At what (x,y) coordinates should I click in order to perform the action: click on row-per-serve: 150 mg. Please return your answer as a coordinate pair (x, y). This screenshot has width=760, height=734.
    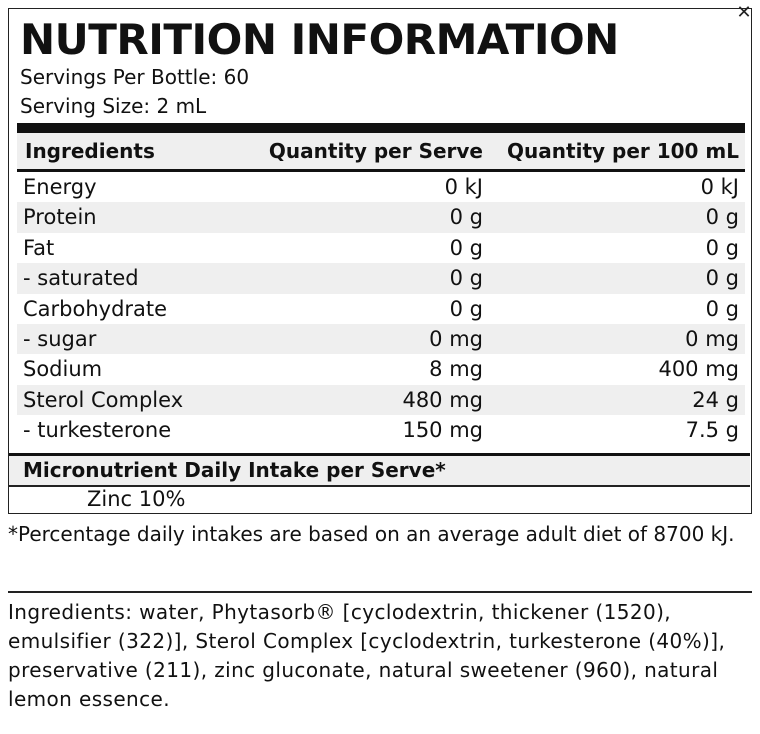
    Looking at the image, I should click on (442, 430).